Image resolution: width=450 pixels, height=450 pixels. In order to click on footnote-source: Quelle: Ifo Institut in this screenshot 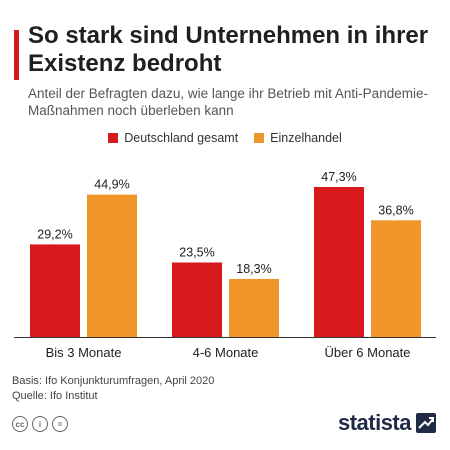, I will do `click(55, 396)`.